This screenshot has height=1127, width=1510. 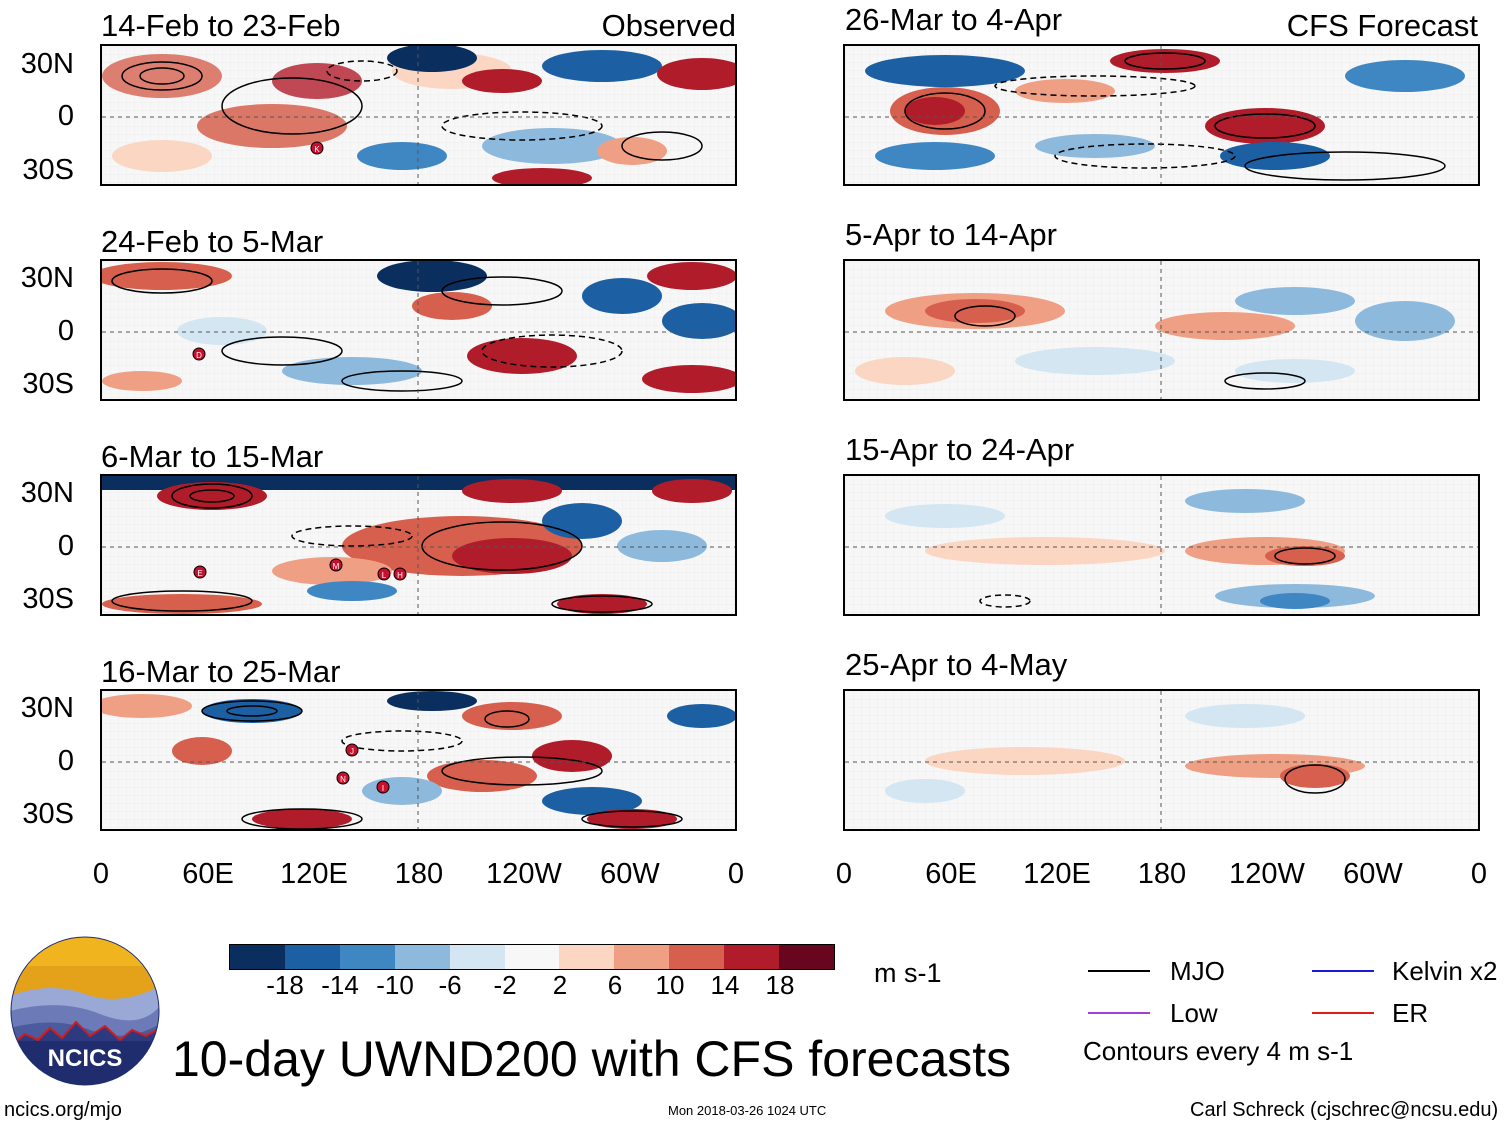 What do you see at coordinates (47, 278) in the screenshot?
I see `lat-label-30n-2: 30N` at bounding box center [47, 278].